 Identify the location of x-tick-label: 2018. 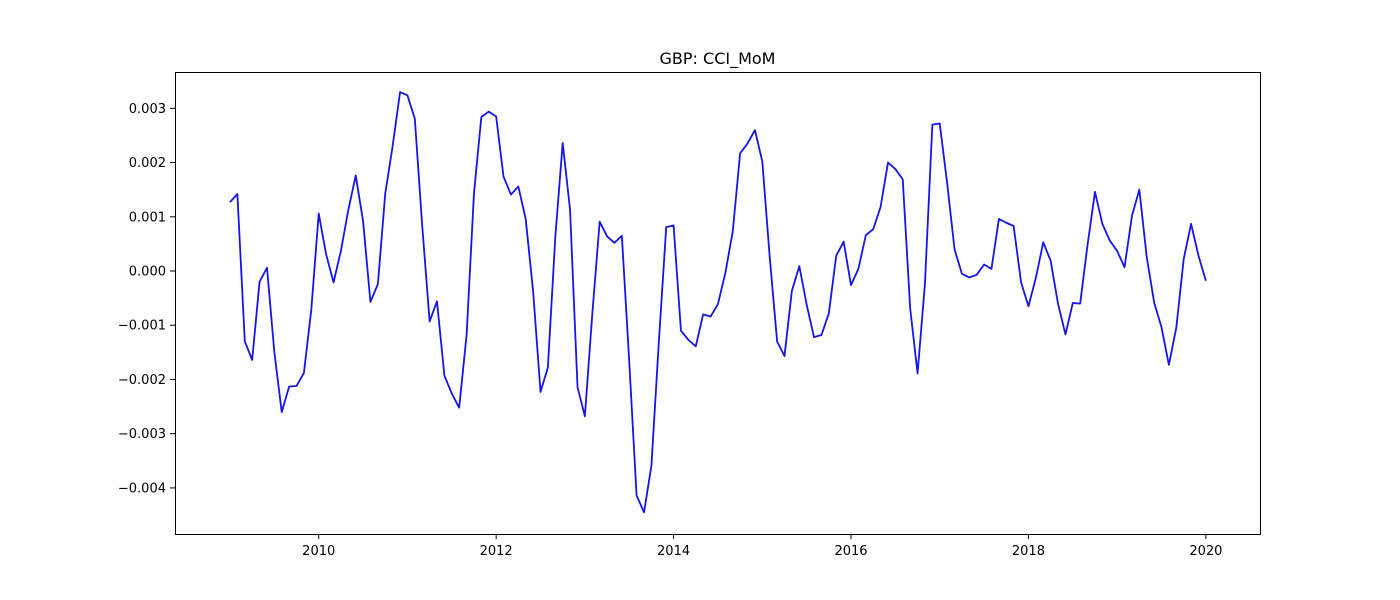
(1028, 551).